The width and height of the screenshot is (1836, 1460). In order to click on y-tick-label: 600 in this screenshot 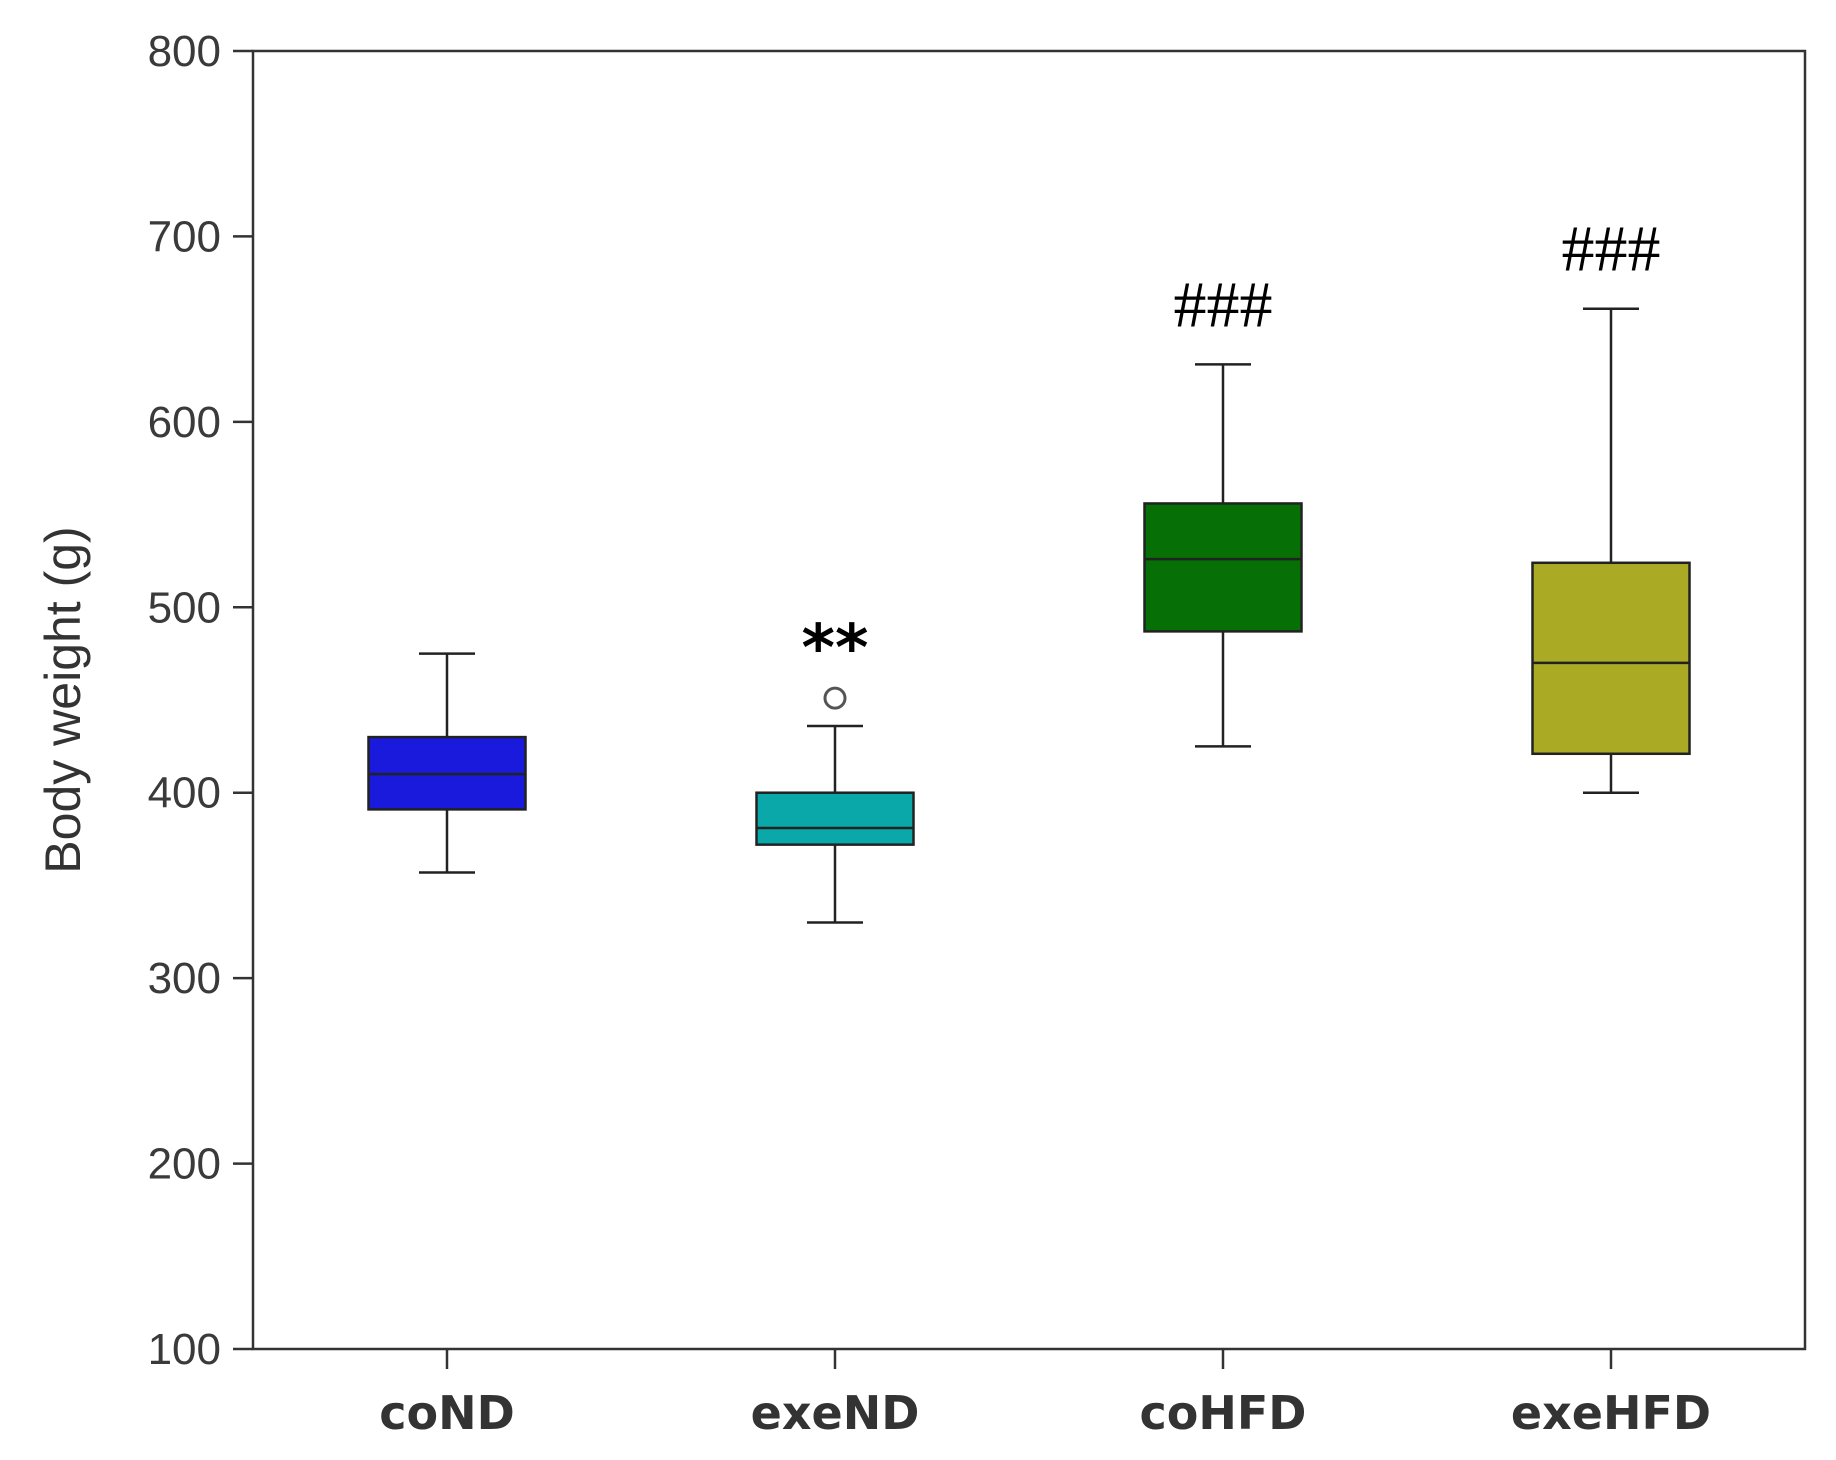, I will do `click(184, 422)`.